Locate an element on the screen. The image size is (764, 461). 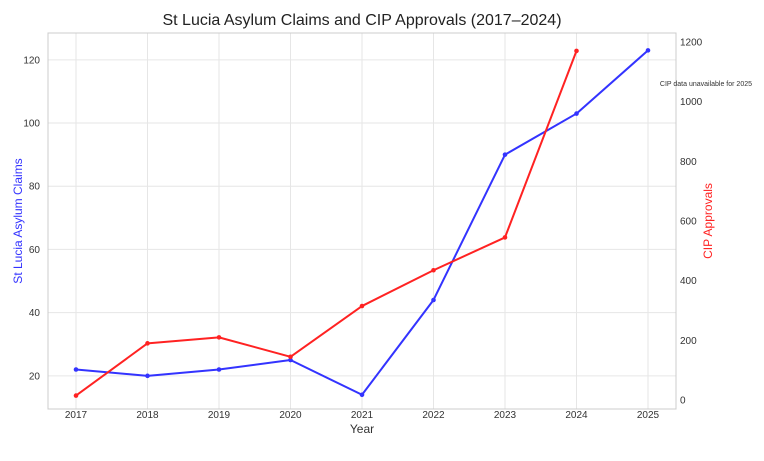
right-tick-label: 400 is located at coordinates (688, 281).